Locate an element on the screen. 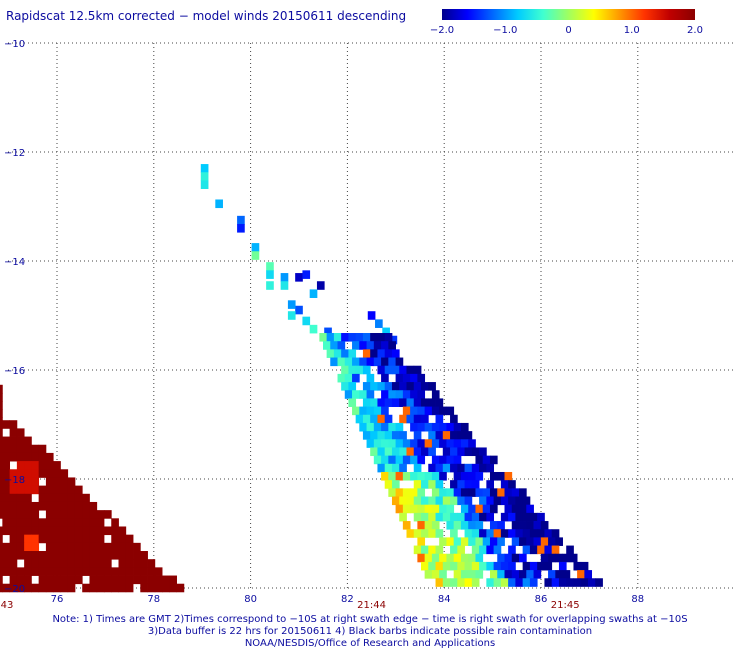 The height and width of the screenshot is (650, 740). colorbar-tick-label: −1.0 is located at coordinates (505, 30).